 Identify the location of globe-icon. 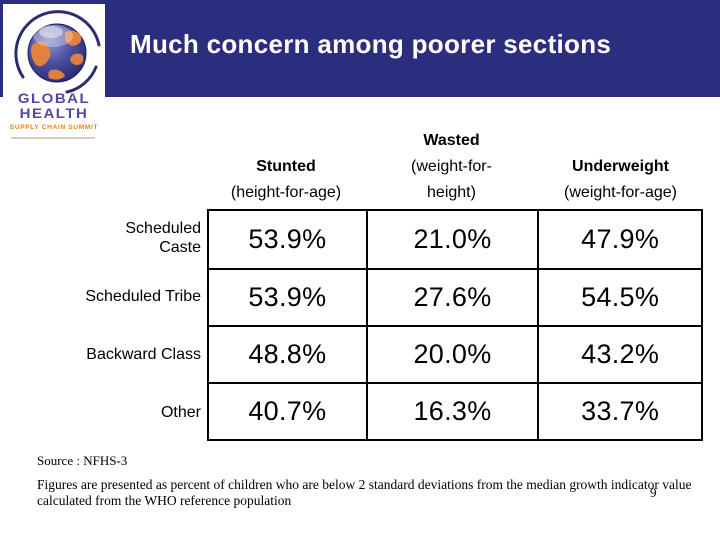
(57, 52).